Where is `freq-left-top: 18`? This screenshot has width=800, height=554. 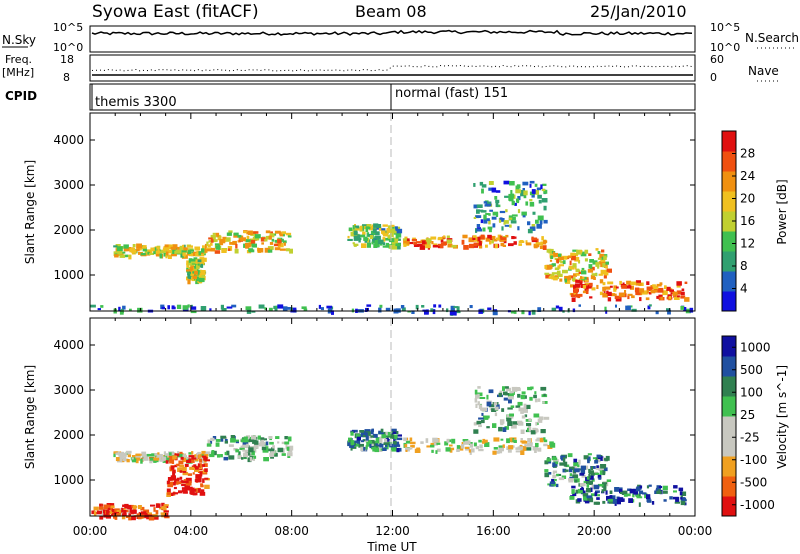 freq-left-top: 18 is located at coordinates (67, 59).